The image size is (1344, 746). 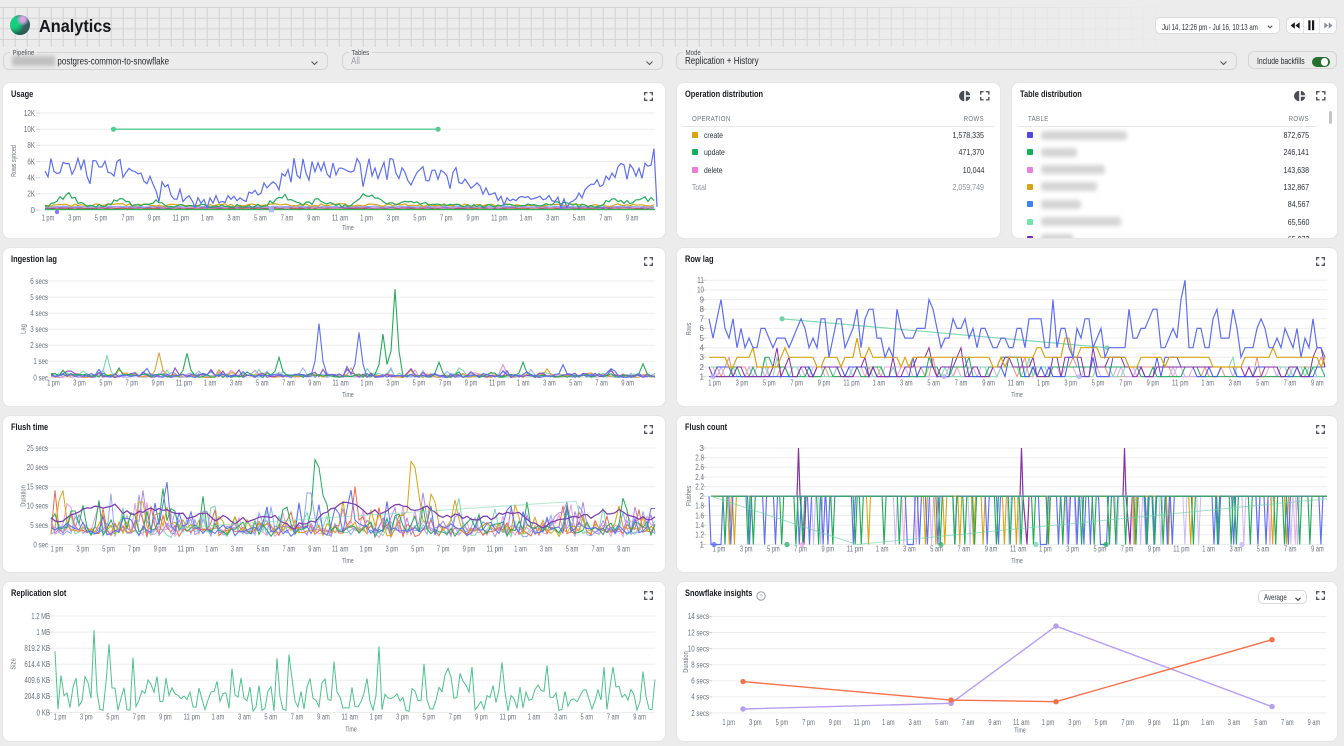 What do you see at coordinates (699, 506) in the screenshot?
I see `svg-text: 1.8` at bounding box center [699, 506].